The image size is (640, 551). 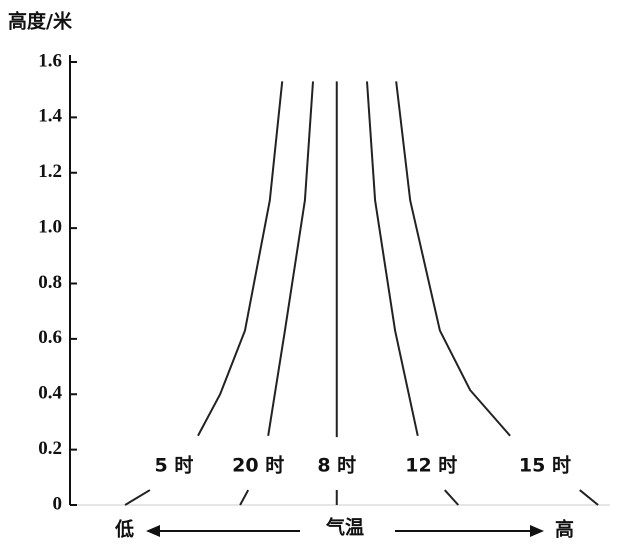 I want to click on x-axis-label: 气温, so click(x=344, y=527).